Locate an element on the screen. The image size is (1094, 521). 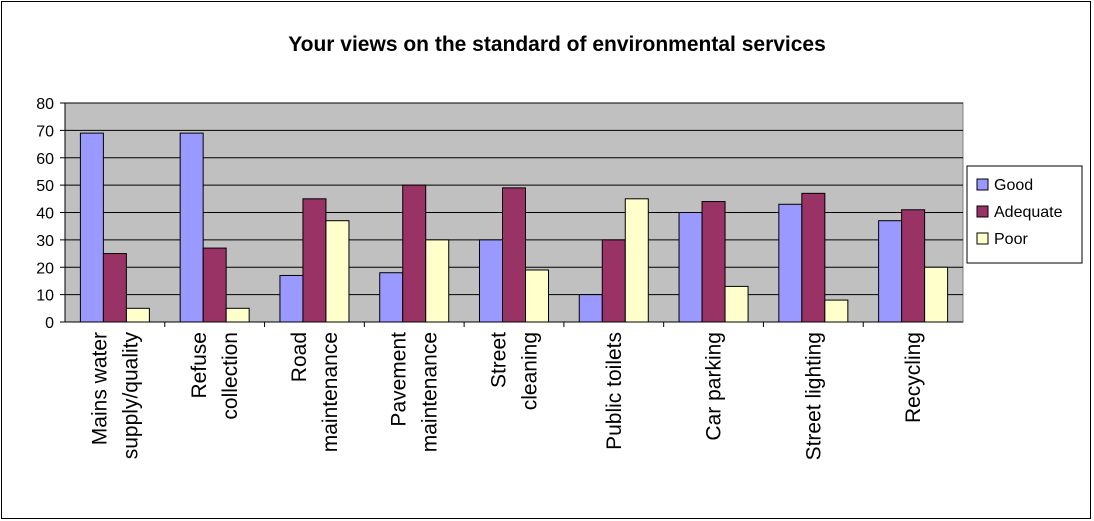
x-category-label: Refuse is located at coordinates (199, 365).